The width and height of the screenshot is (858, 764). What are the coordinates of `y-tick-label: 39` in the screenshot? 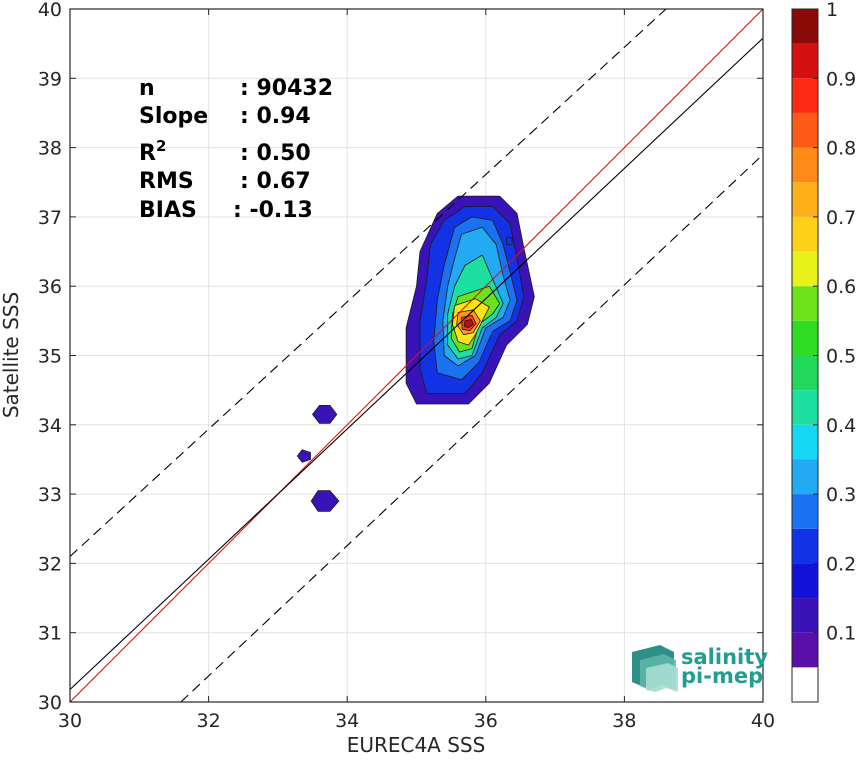 It's located at (50, 79).